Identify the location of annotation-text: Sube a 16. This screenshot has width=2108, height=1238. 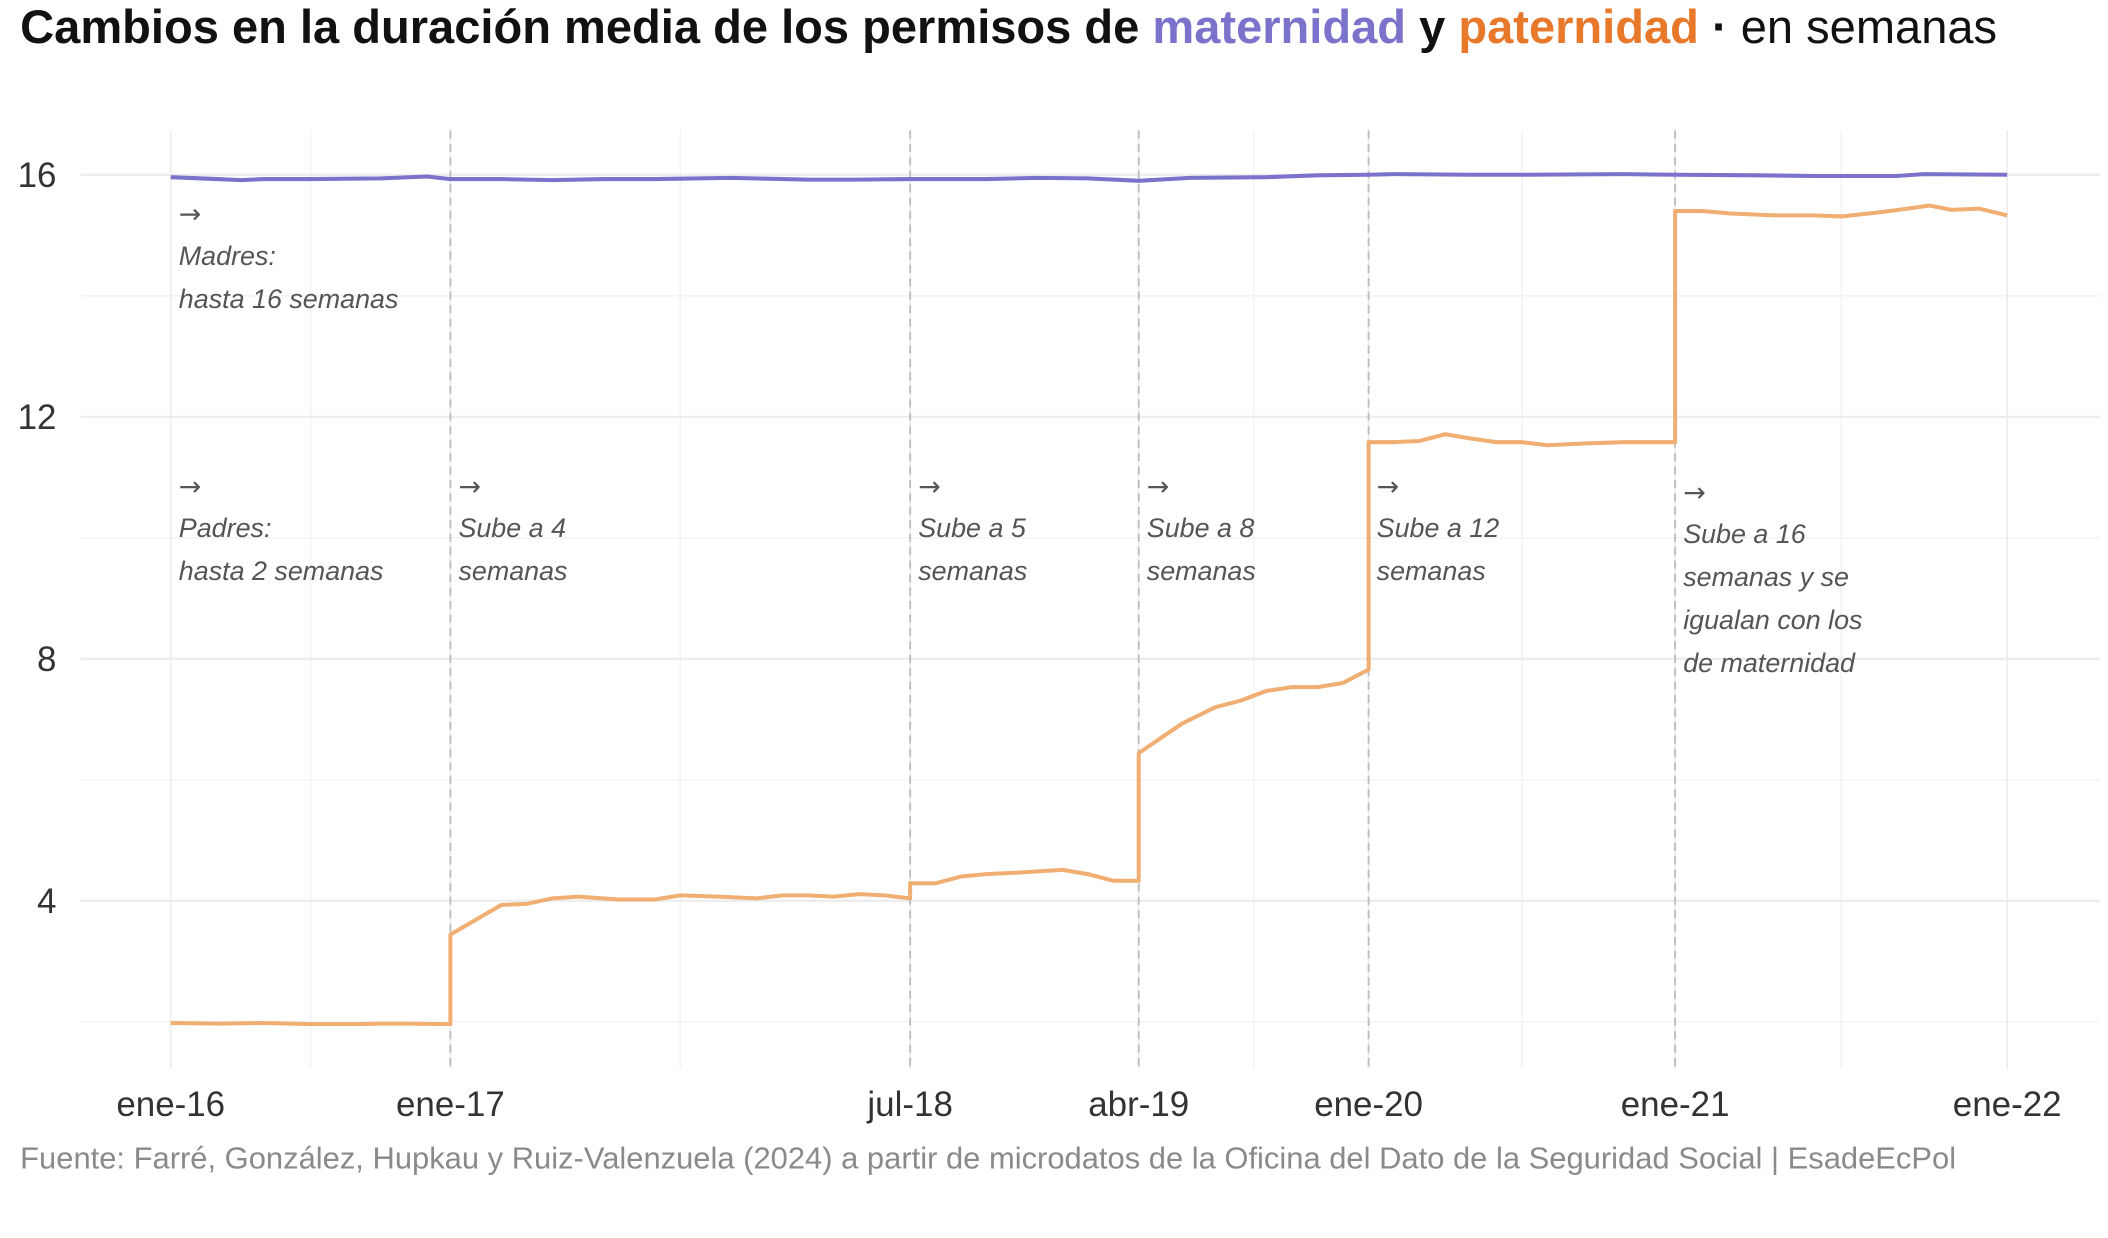
(1744, 534).